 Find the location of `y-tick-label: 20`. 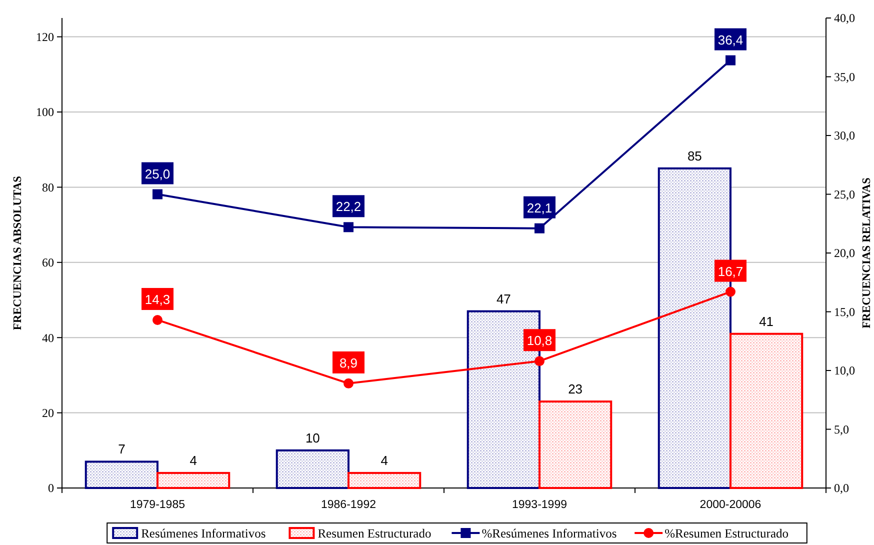

y-tick-label: 20 is located at coordinates (48, 413).